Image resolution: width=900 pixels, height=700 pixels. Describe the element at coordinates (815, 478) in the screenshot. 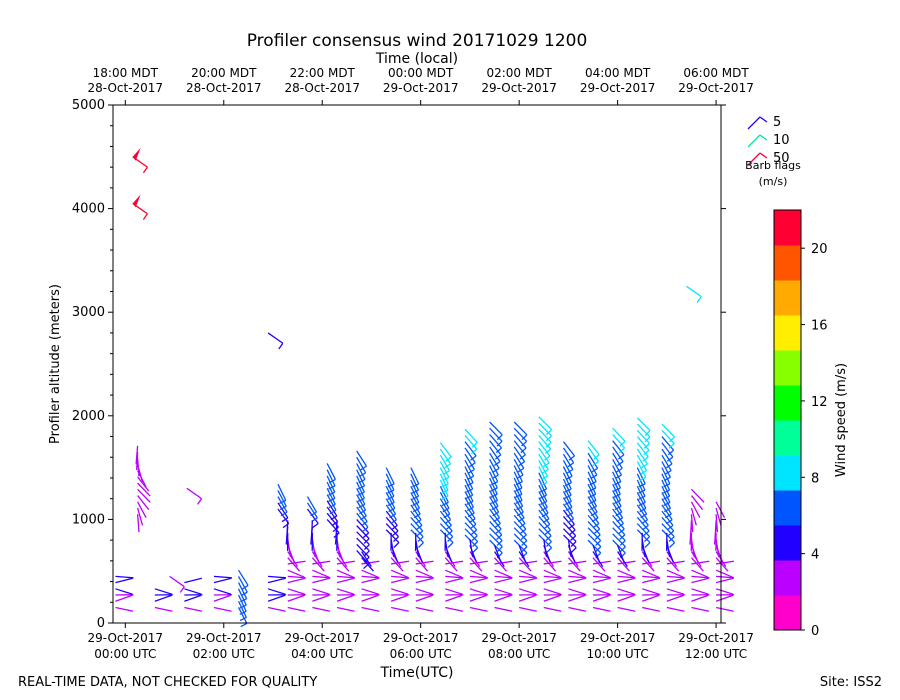

I see `colorbar-tick-label: 8` at that location.